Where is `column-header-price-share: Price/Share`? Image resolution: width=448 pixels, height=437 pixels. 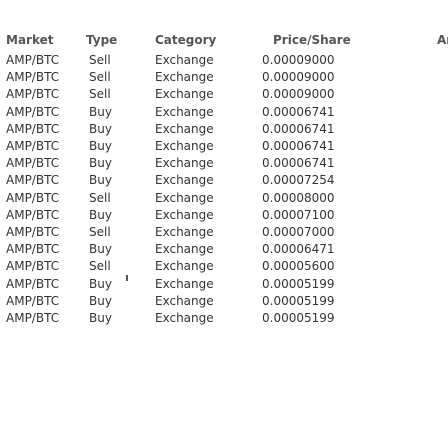
column-header-price-share: Price/Share is located at coordinates (312, 40).